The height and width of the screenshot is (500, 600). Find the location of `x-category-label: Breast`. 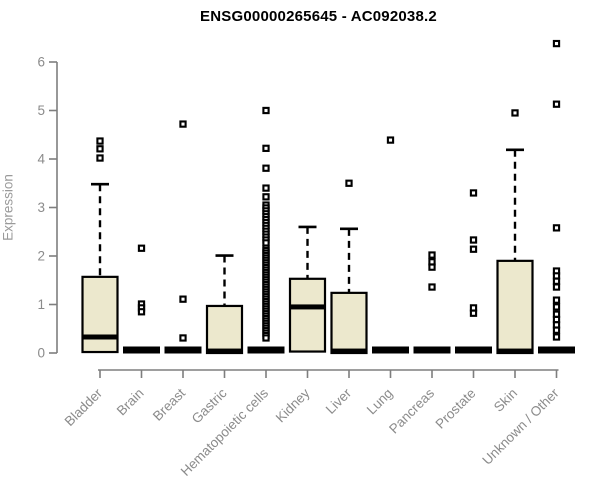

x-category-label: Breast is located at coordinates (169, 404).